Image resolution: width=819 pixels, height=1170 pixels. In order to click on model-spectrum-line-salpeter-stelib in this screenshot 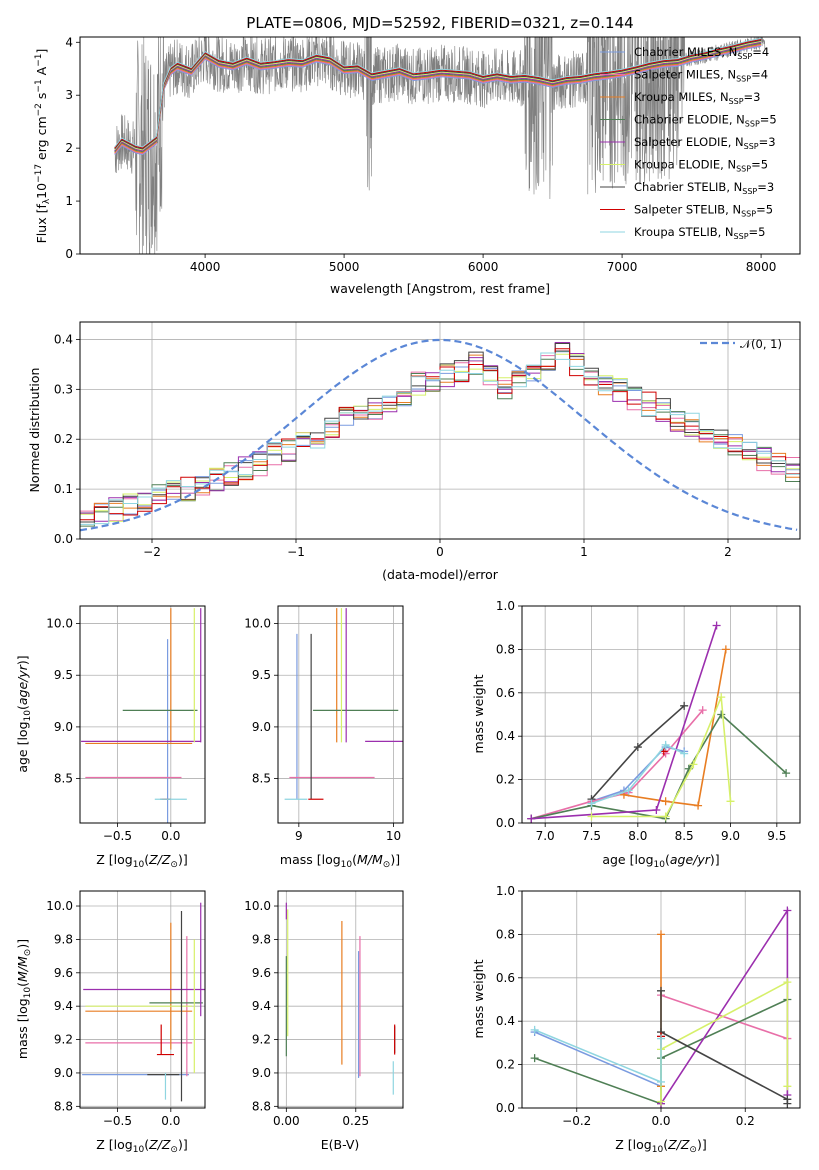, I will do `click(438, 93)`.